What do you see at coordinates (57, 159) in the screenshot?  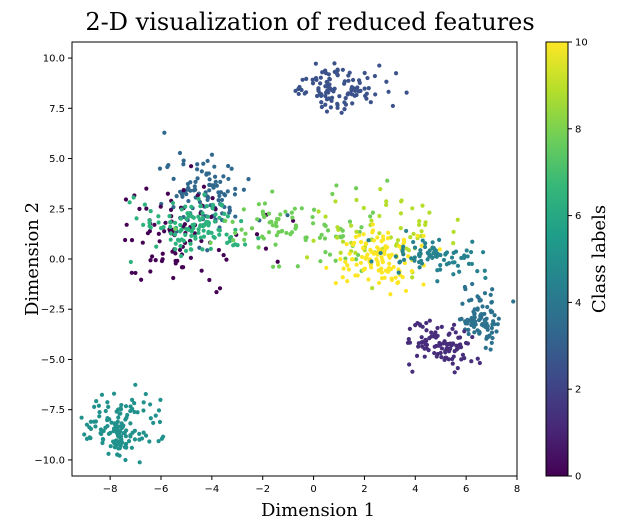 I see `y-tick-label: 5.0` at bounding box center [57, 159].